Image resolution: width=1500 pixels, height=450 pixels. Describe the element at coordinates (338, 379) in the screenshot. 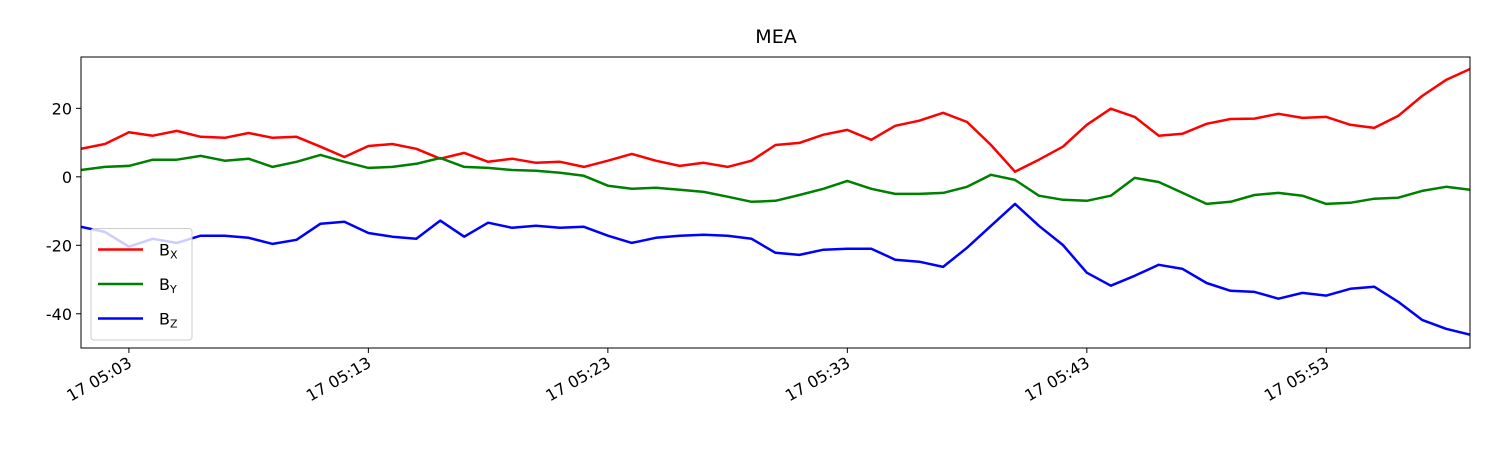

I see `x-tick-label: 17 05:13` at that location.